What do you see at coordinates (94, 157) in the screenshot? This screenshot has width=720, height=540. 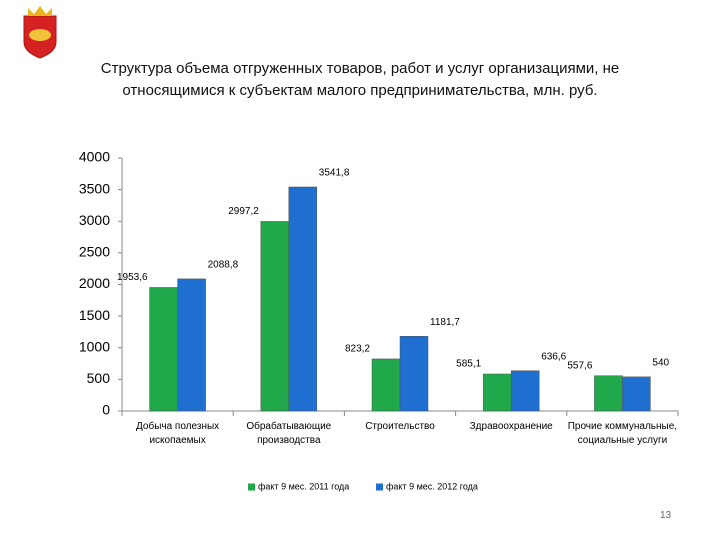 I see `y-tick-label: 4000` at bounding box center [94, 157].